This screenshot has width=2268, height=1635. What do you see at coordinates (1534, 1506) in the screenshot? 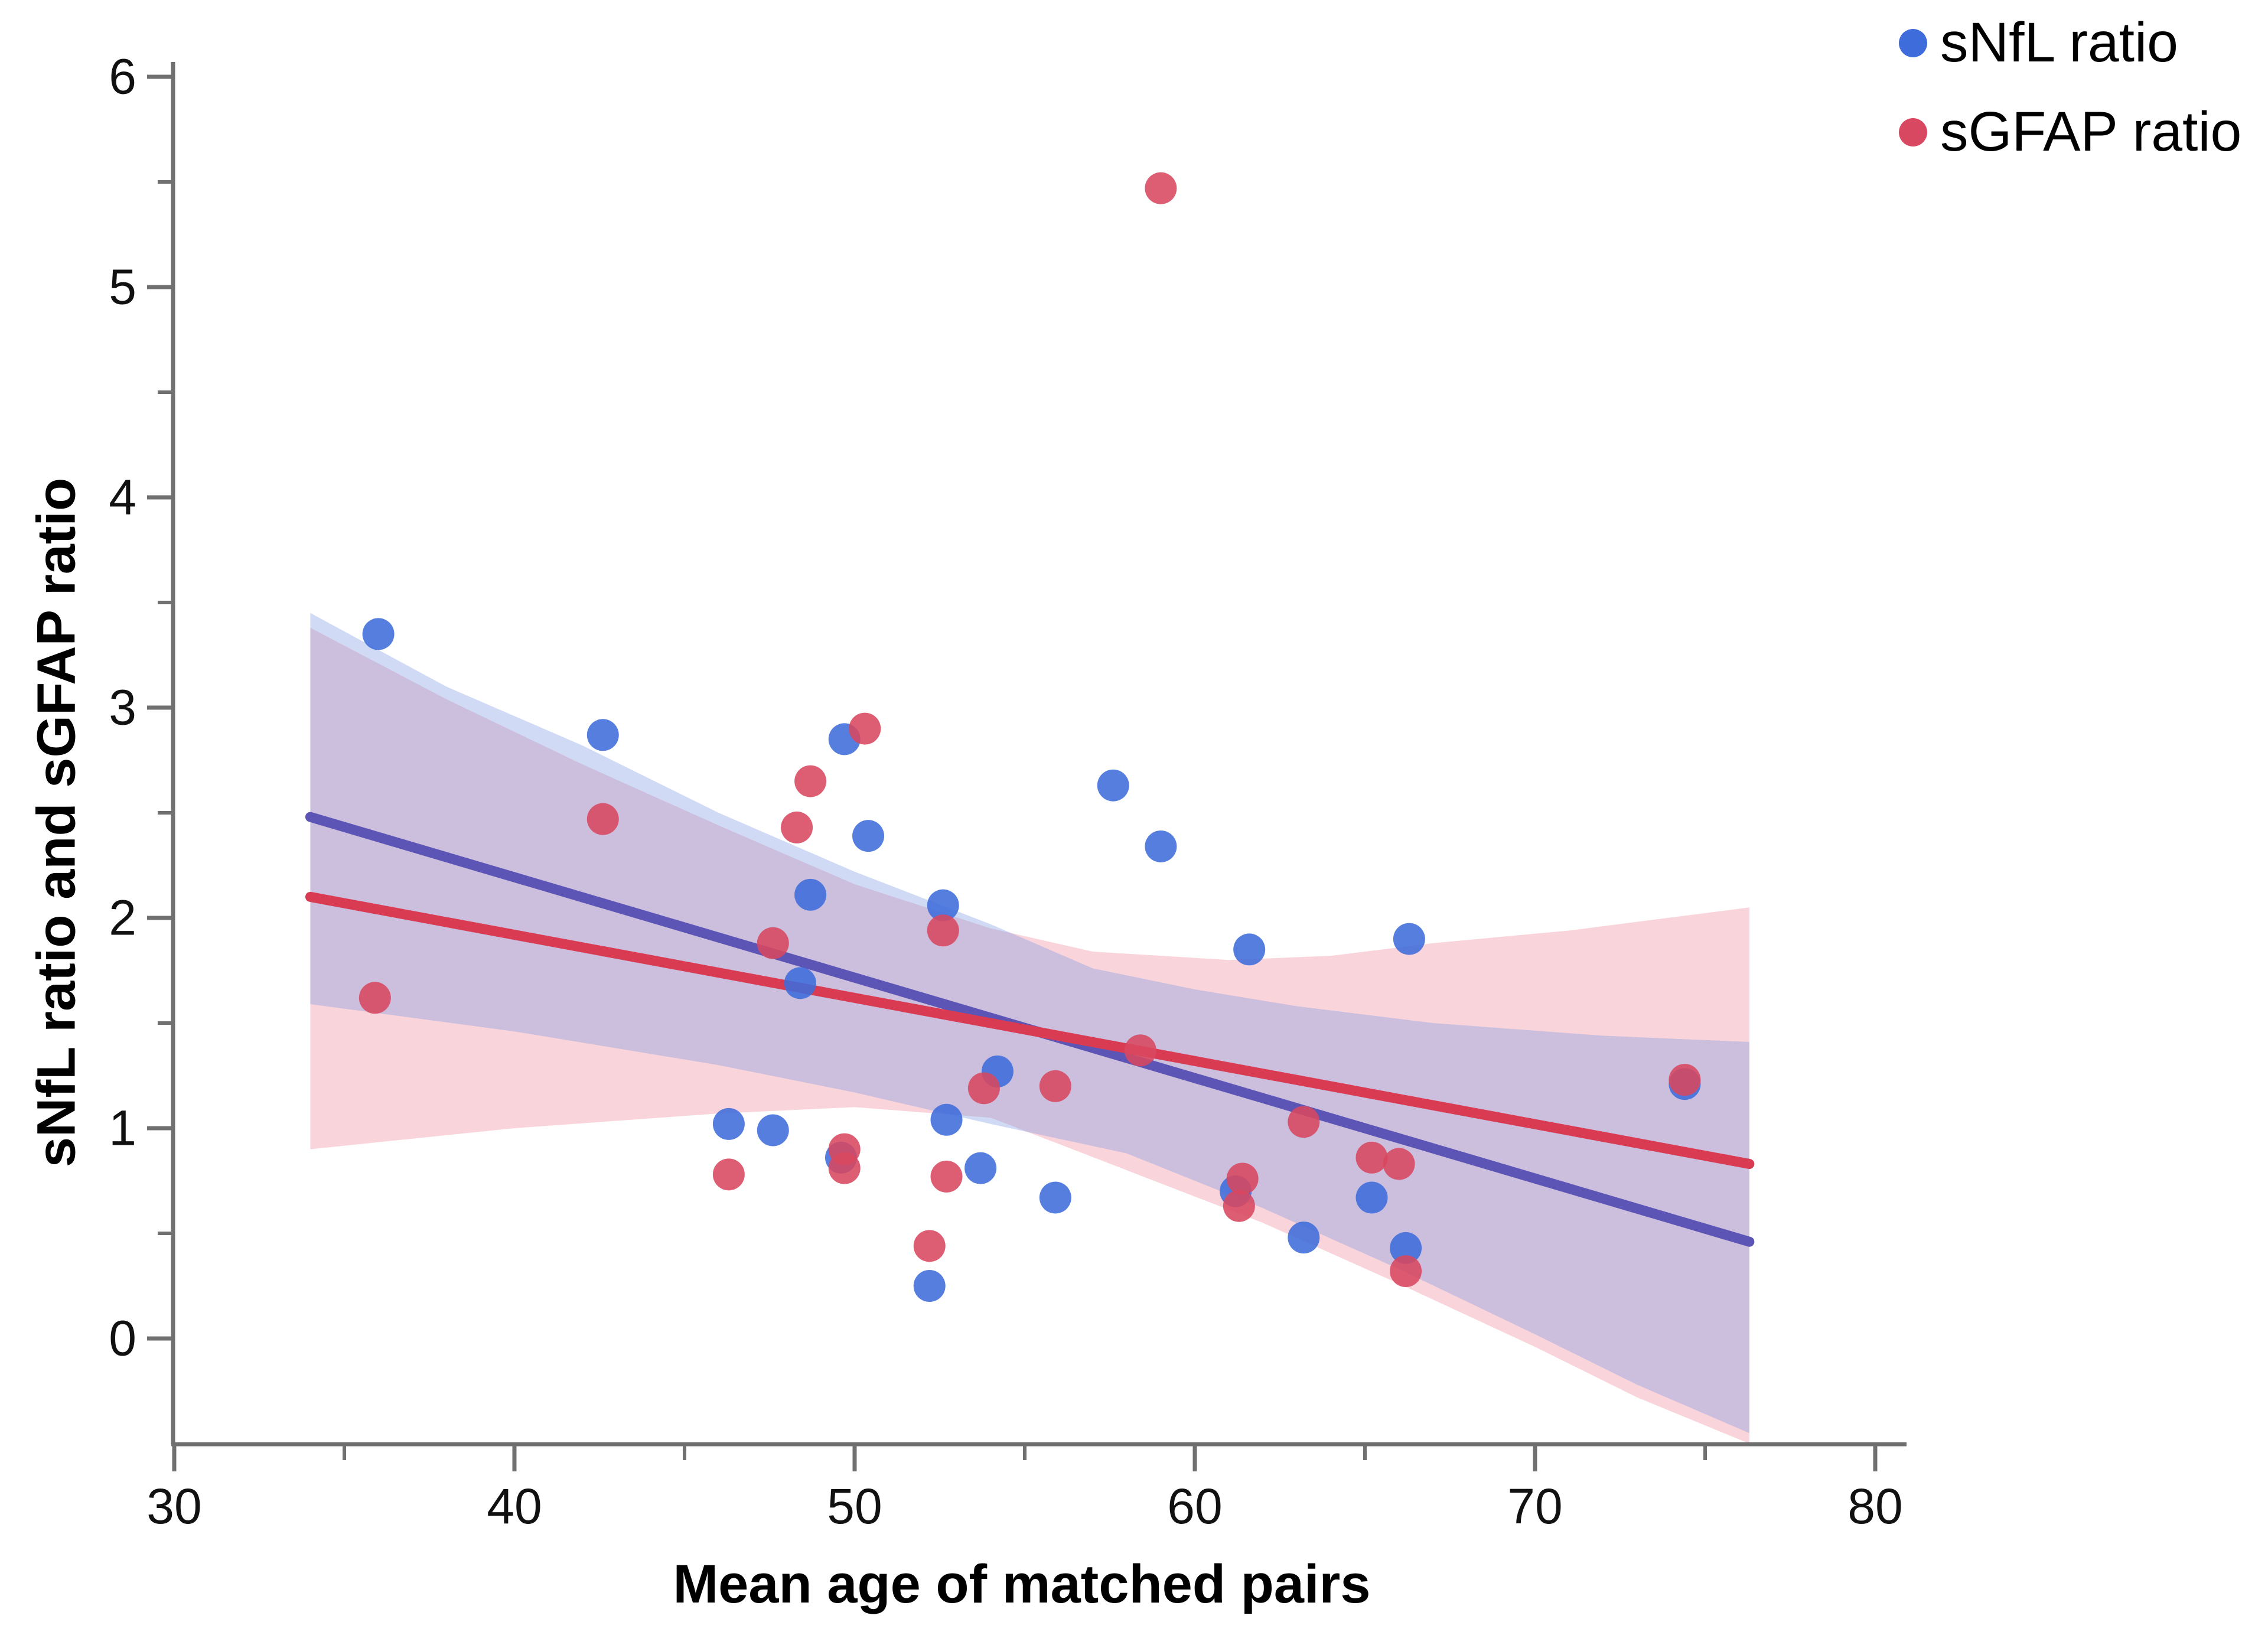
I see `x-tick-label: 70` at bounding box center [1534, 1506].